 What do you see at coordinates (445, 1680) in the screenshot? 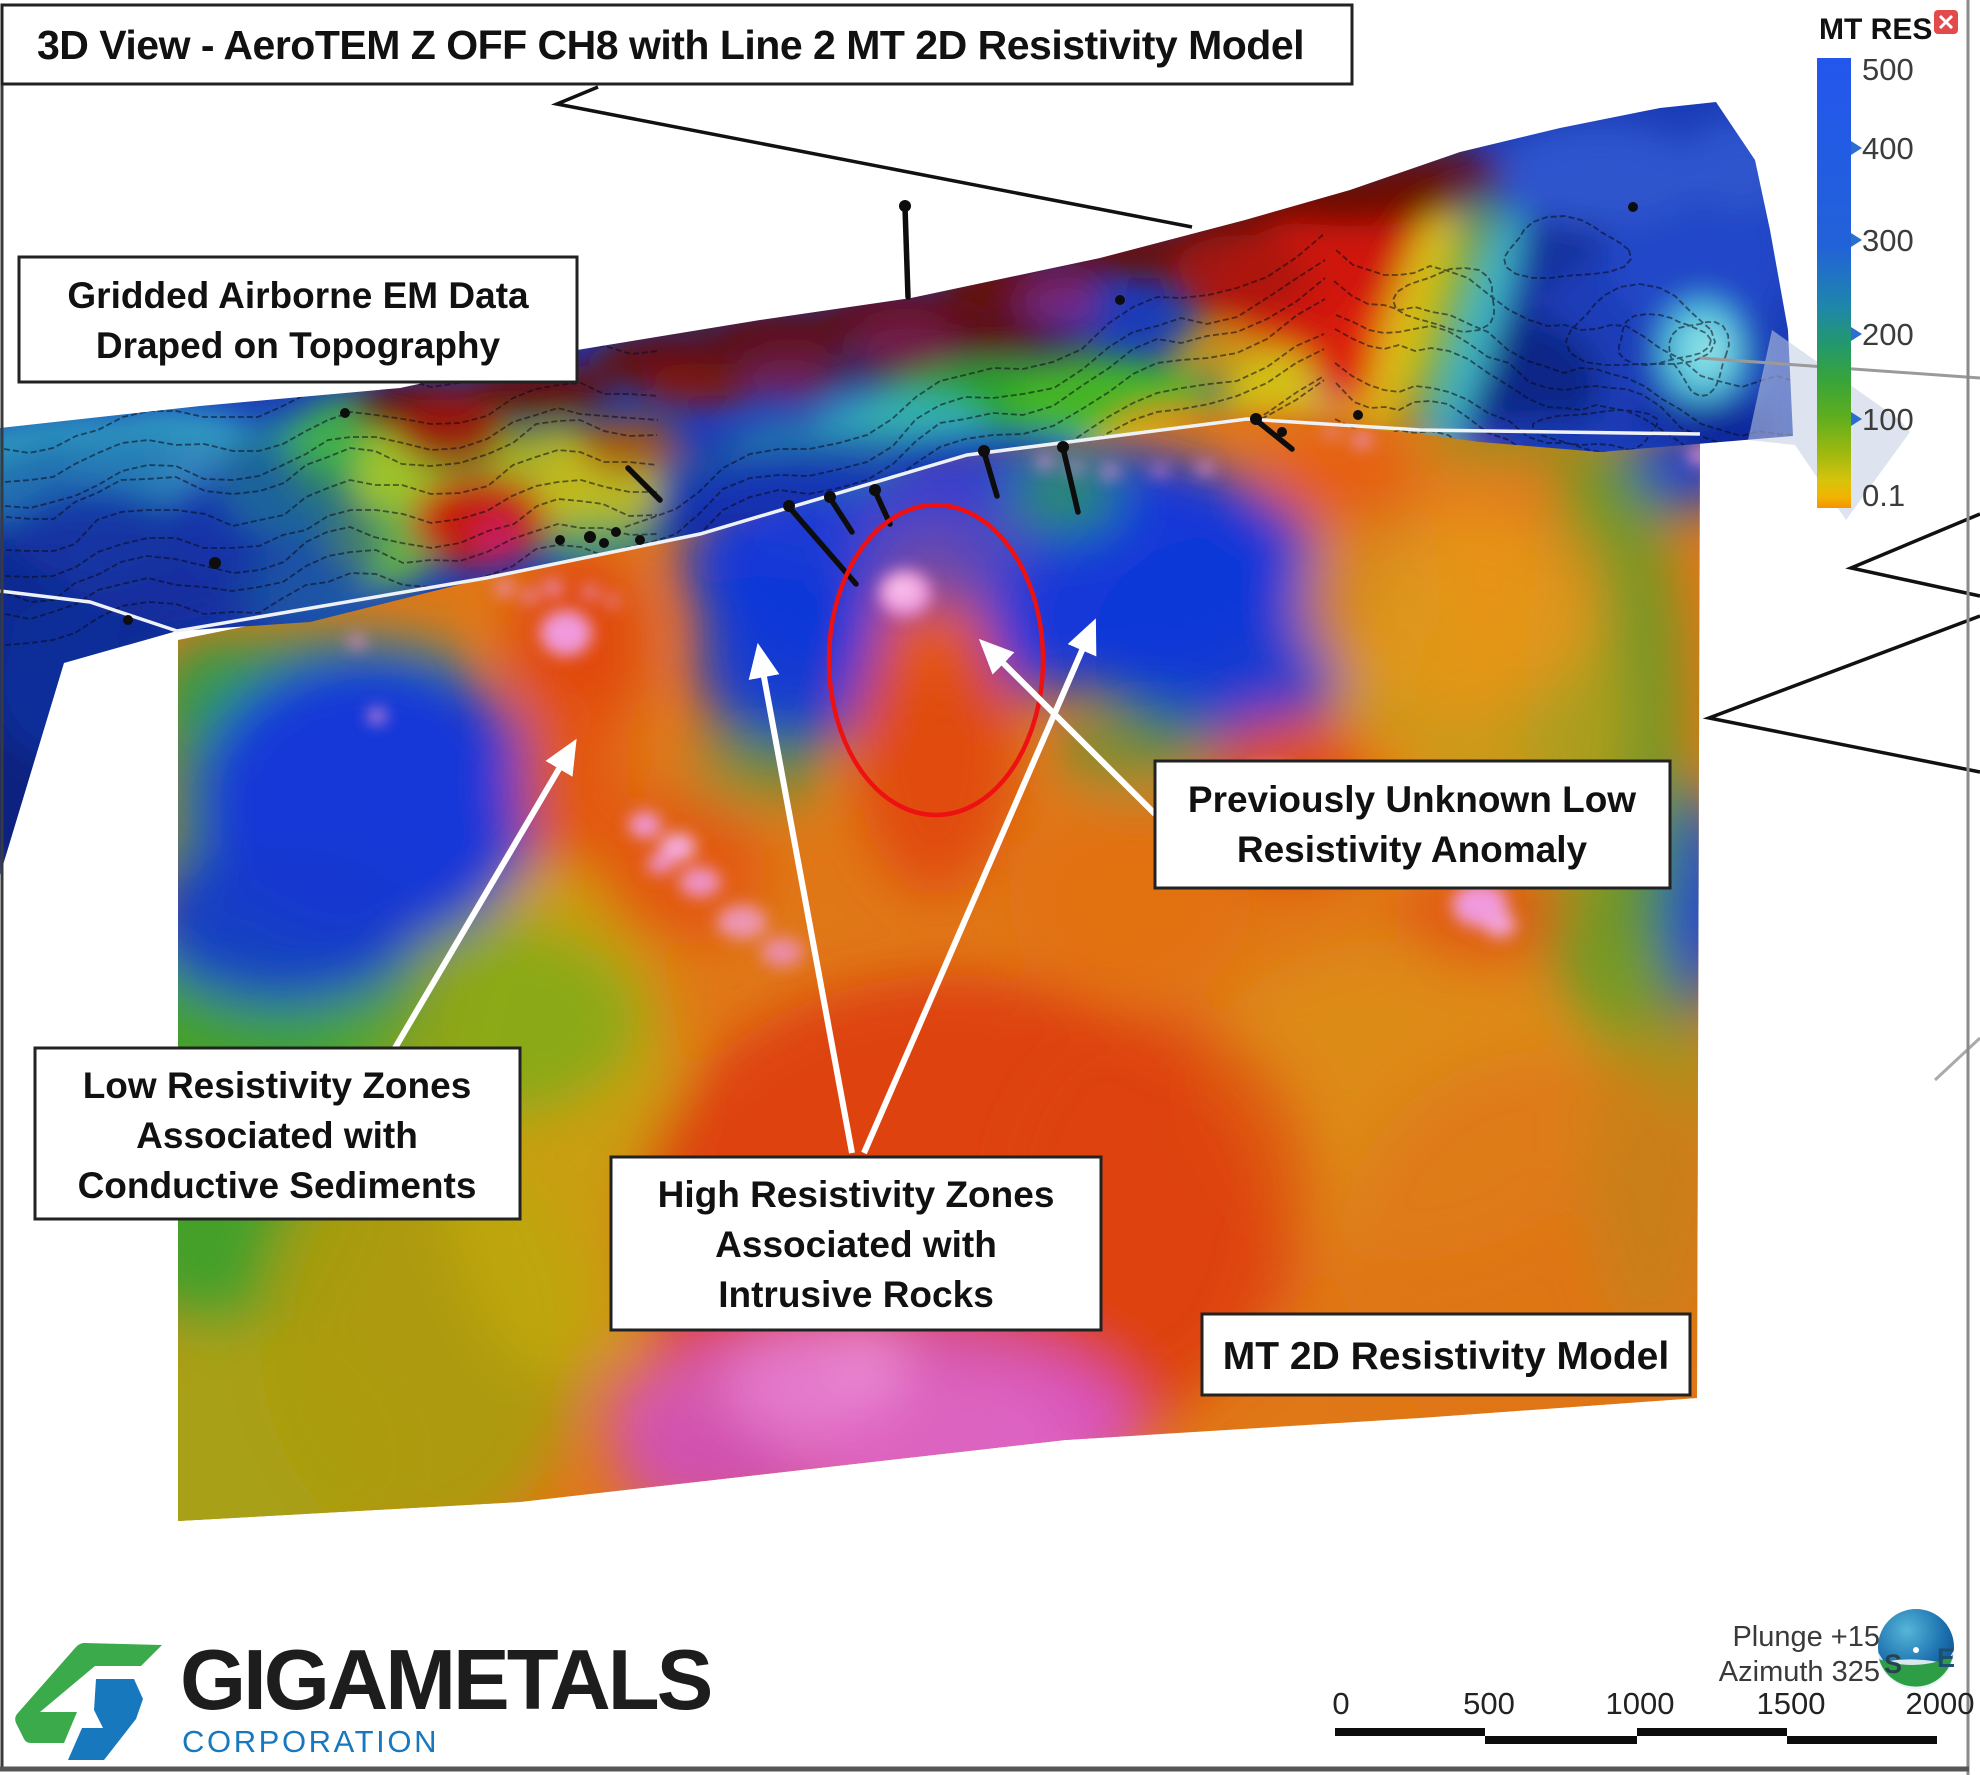
I see `svg-text: GIGAMETALS` at bounding box center [445, 1680].